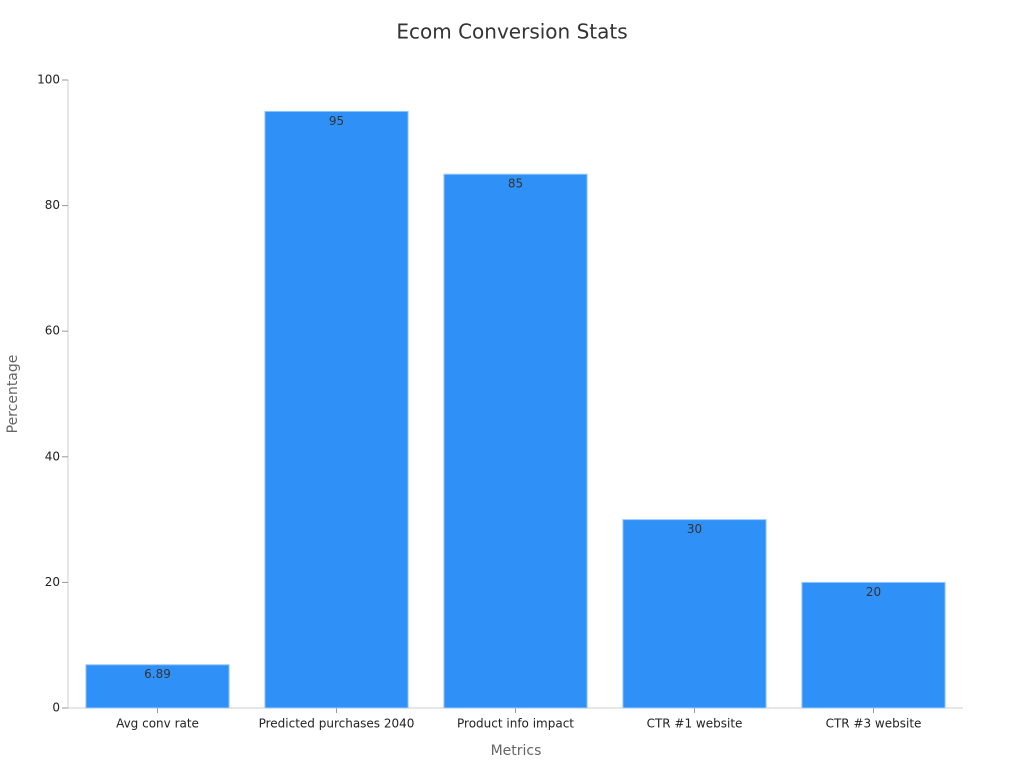 The image size is (1024, 768). What do you see at coordinates (695, 724) in the screenshot?
I see `x-tick-label: CTR #1 website` at bounding box center [695, 724].